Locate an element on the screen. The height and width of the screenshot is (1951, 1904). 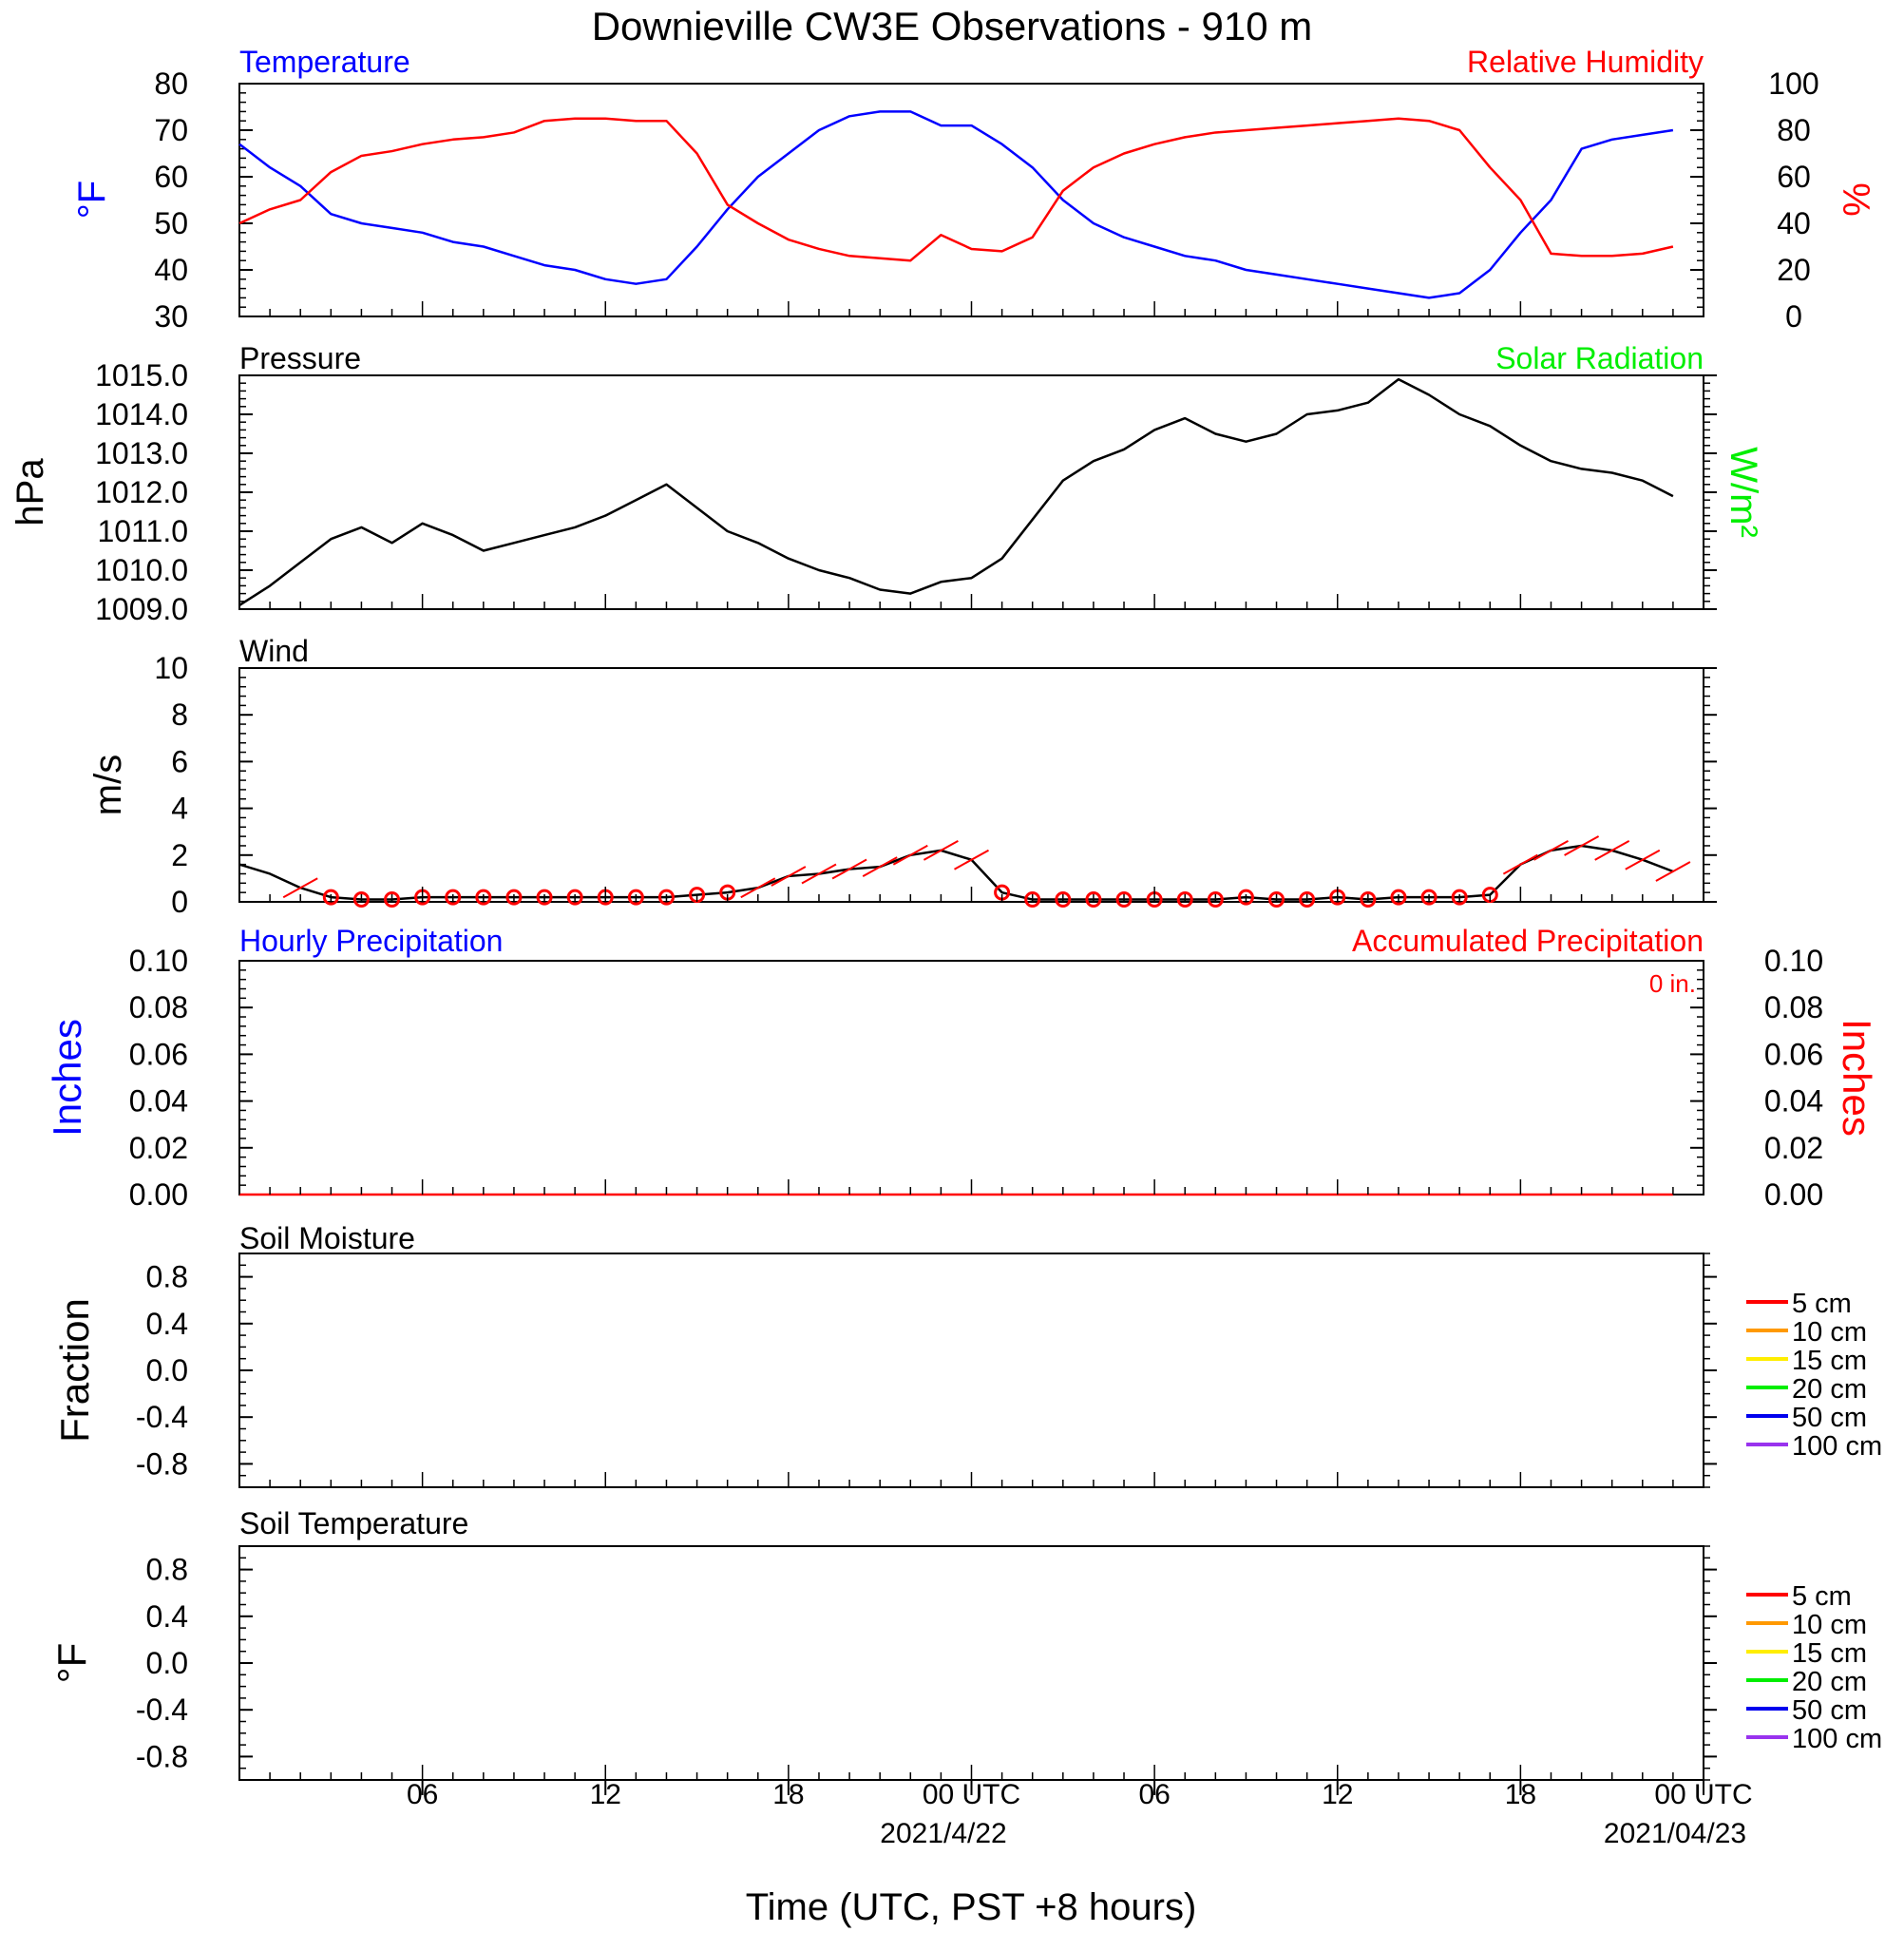
temp-axis-unit: °F is located at coordinates (92, 200).